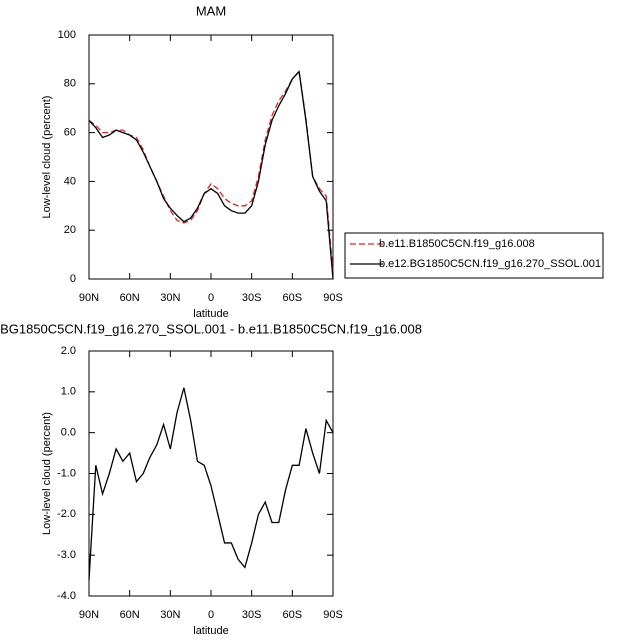 The width and height of the screenshot is (643, 644). Describe the element at coordinates (66, 596) in the screenshot. I see `y-tick-label: -4.0` at that location.